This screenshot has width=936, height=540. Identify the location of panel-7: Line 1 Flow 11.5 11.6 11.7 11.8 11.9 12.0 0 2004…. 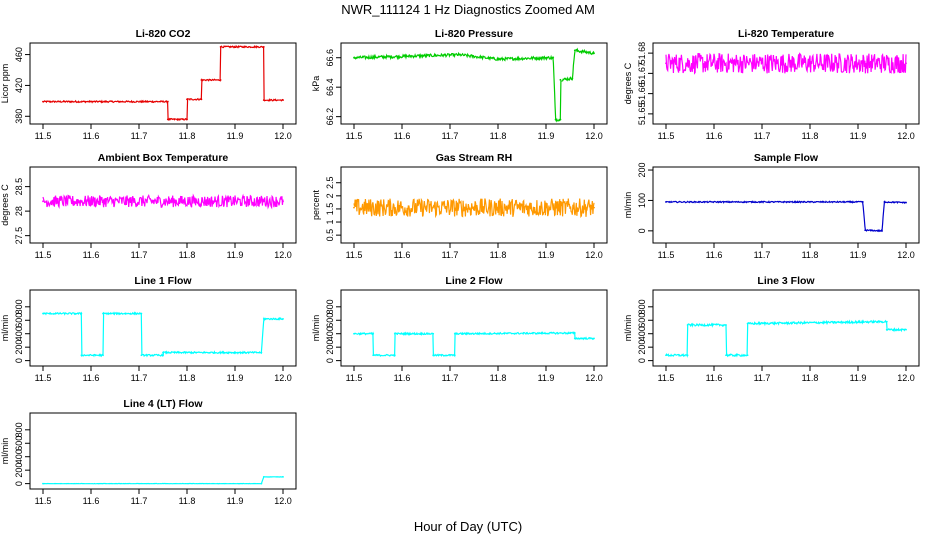
(148, 329).